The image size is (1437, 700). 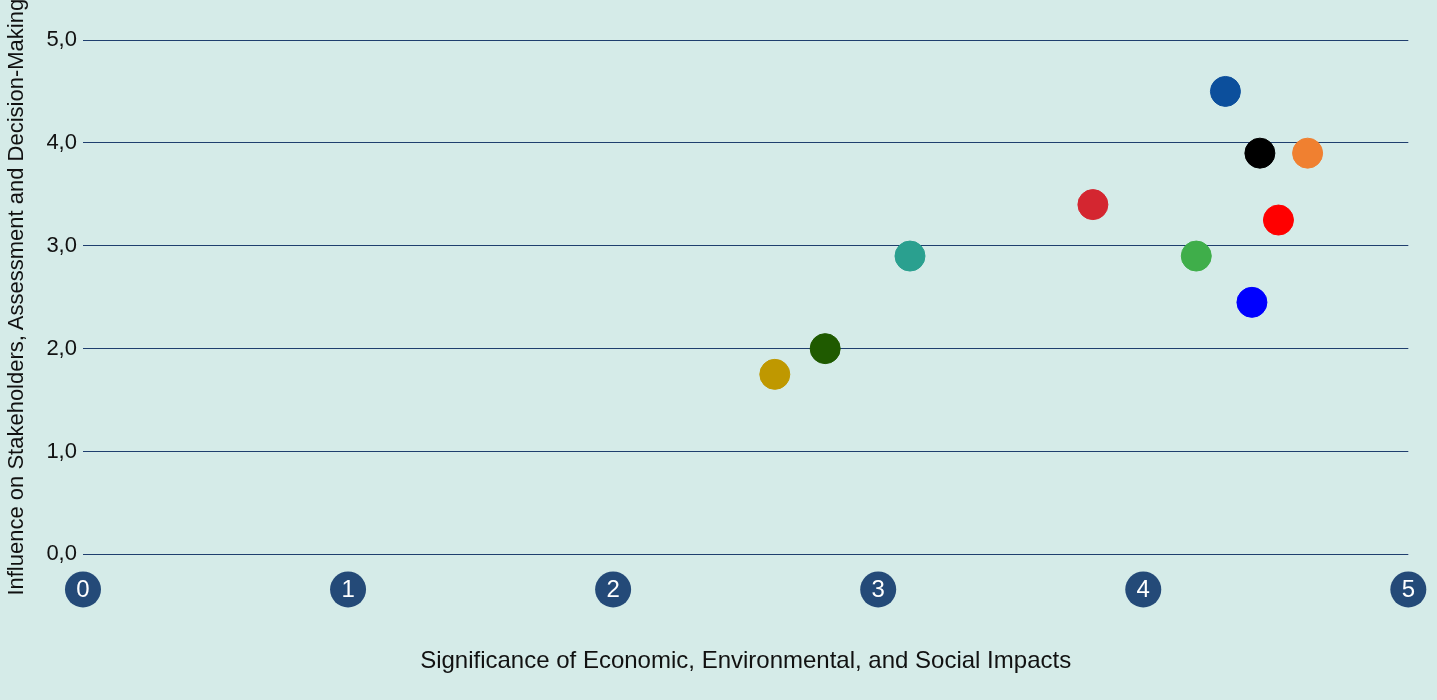 What do you see at coordinates (61, 450) in the screenshot?
I see `y-tick-label: 1,0` at bounding box center [61, 450].